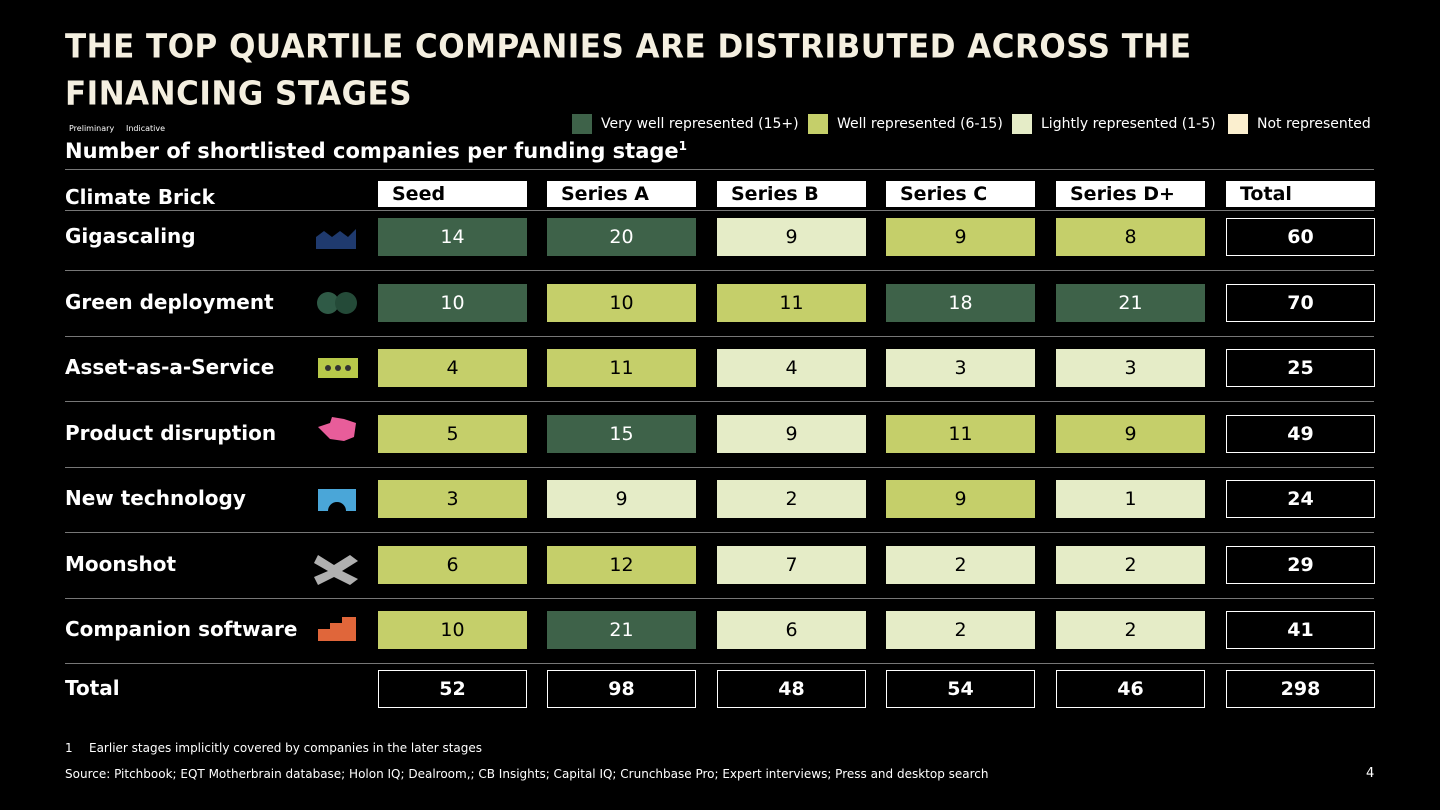  Describe the element at coordinates (791, 564) in the screenshot. I see `cell: 7` at that location.